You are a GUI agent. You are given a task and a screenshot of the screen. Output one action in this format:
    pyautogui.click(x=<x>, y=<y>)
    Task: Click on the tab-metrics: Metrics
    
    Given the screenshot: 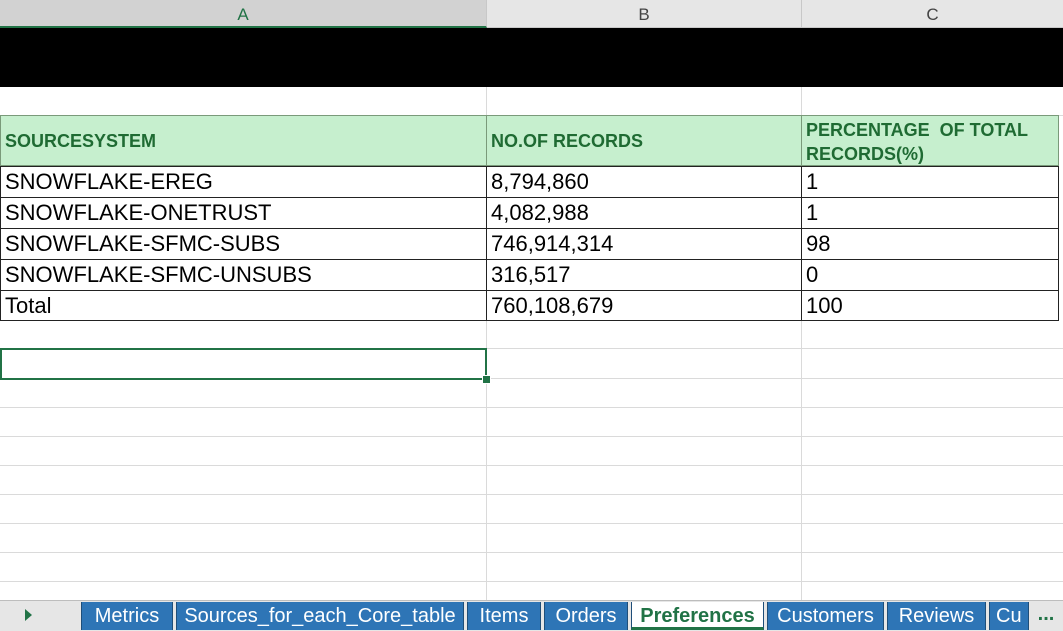 What is the action you would take?
    pyautogui.click(x=127, y=616)
    